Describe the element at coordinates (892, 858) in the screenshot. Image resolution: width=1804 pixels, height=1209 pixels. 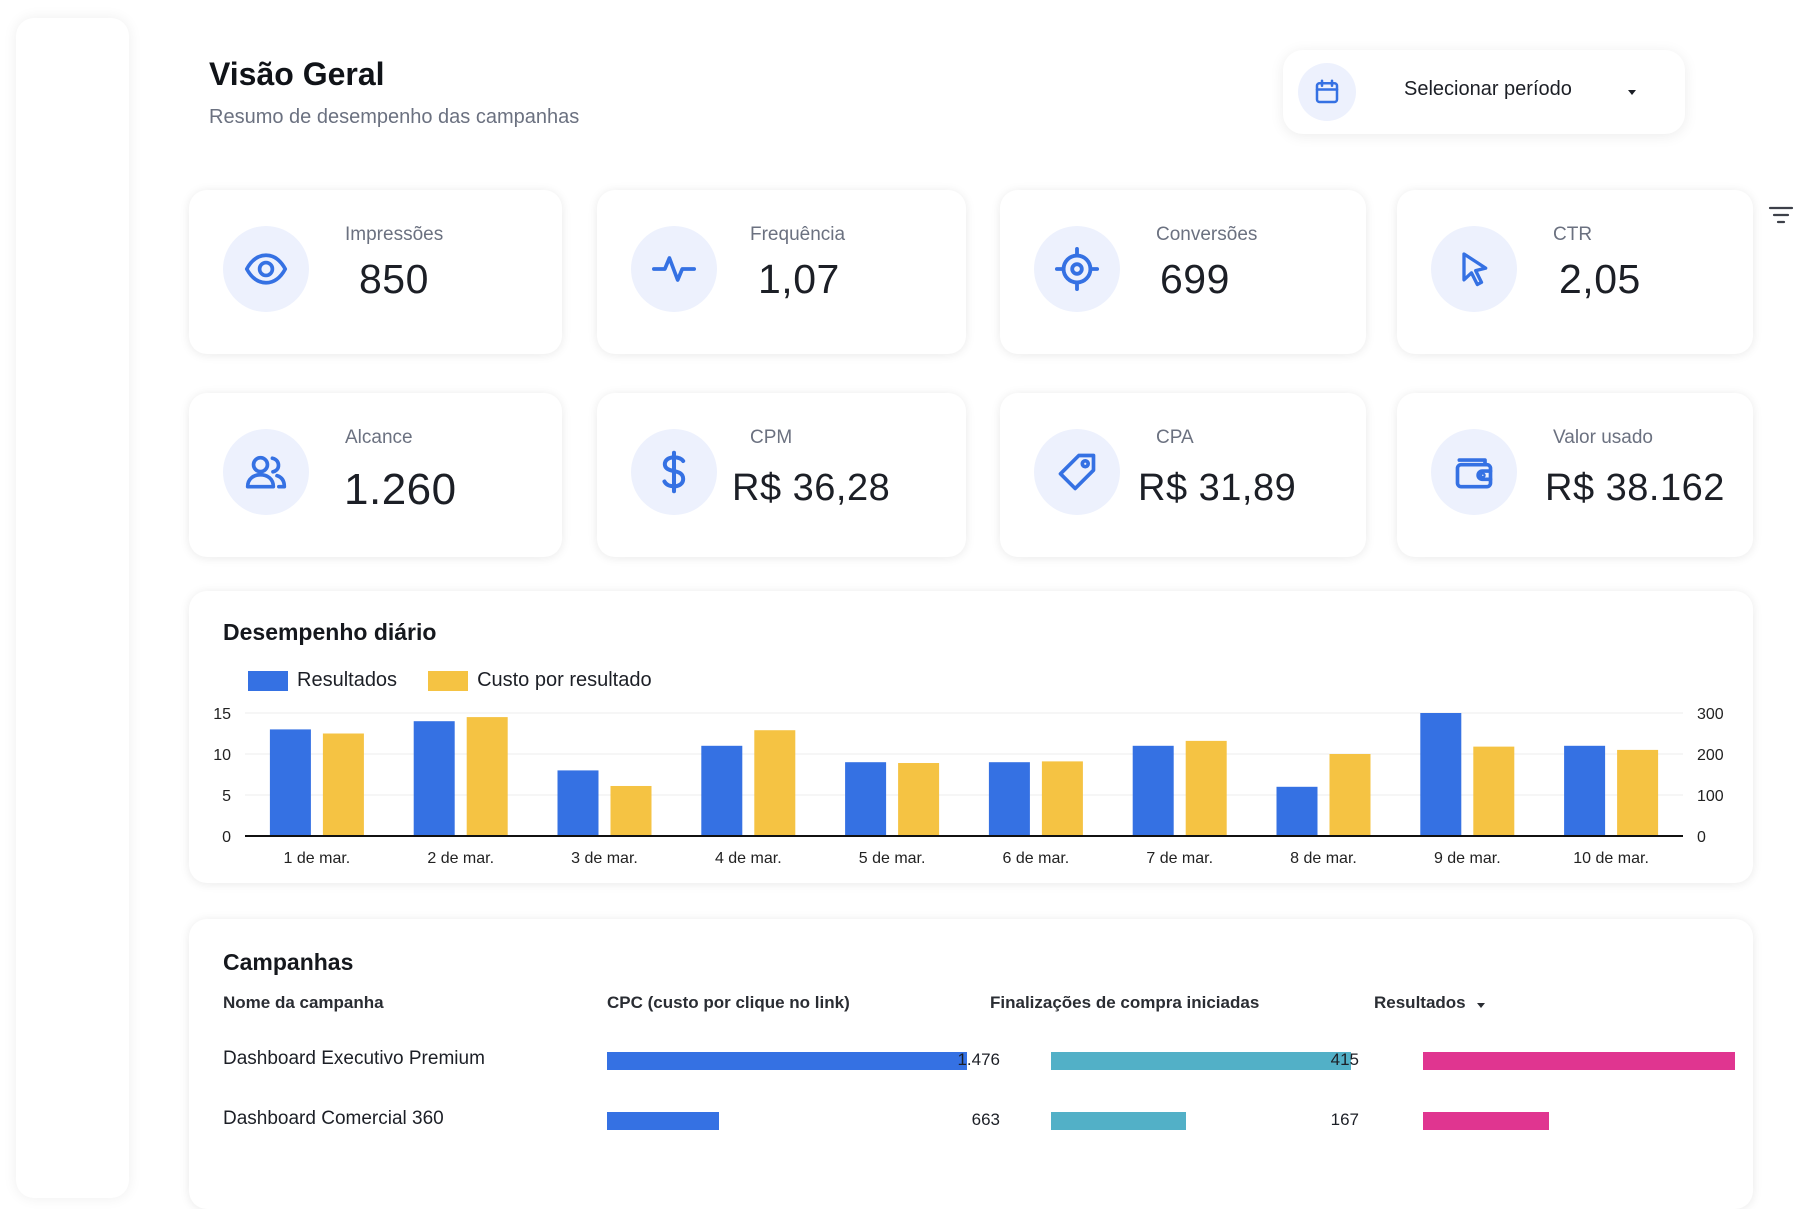
I see `x-tick-label: 5 de mar.` at that location.